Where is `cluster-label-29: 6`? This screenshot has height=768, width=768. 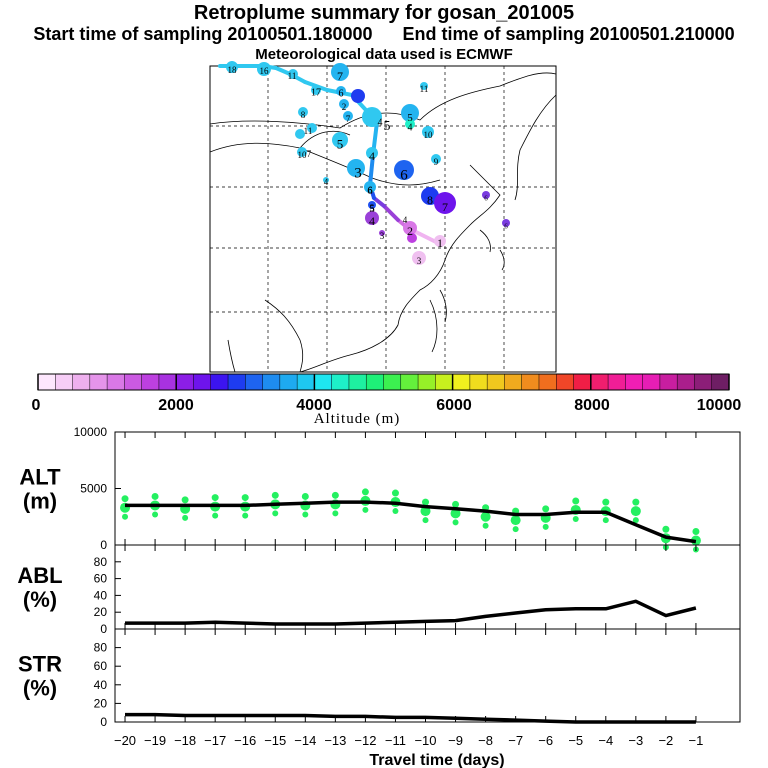 cluster-label-29: 6 is located at coordinates (404, 175).